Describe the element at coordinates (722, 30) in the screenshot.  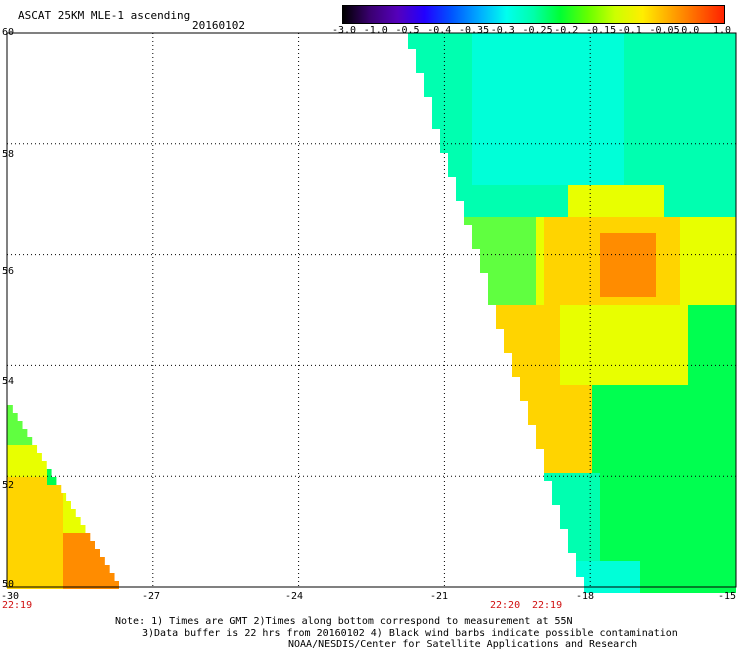
I see `colorbar-label: 1.0` at that location.